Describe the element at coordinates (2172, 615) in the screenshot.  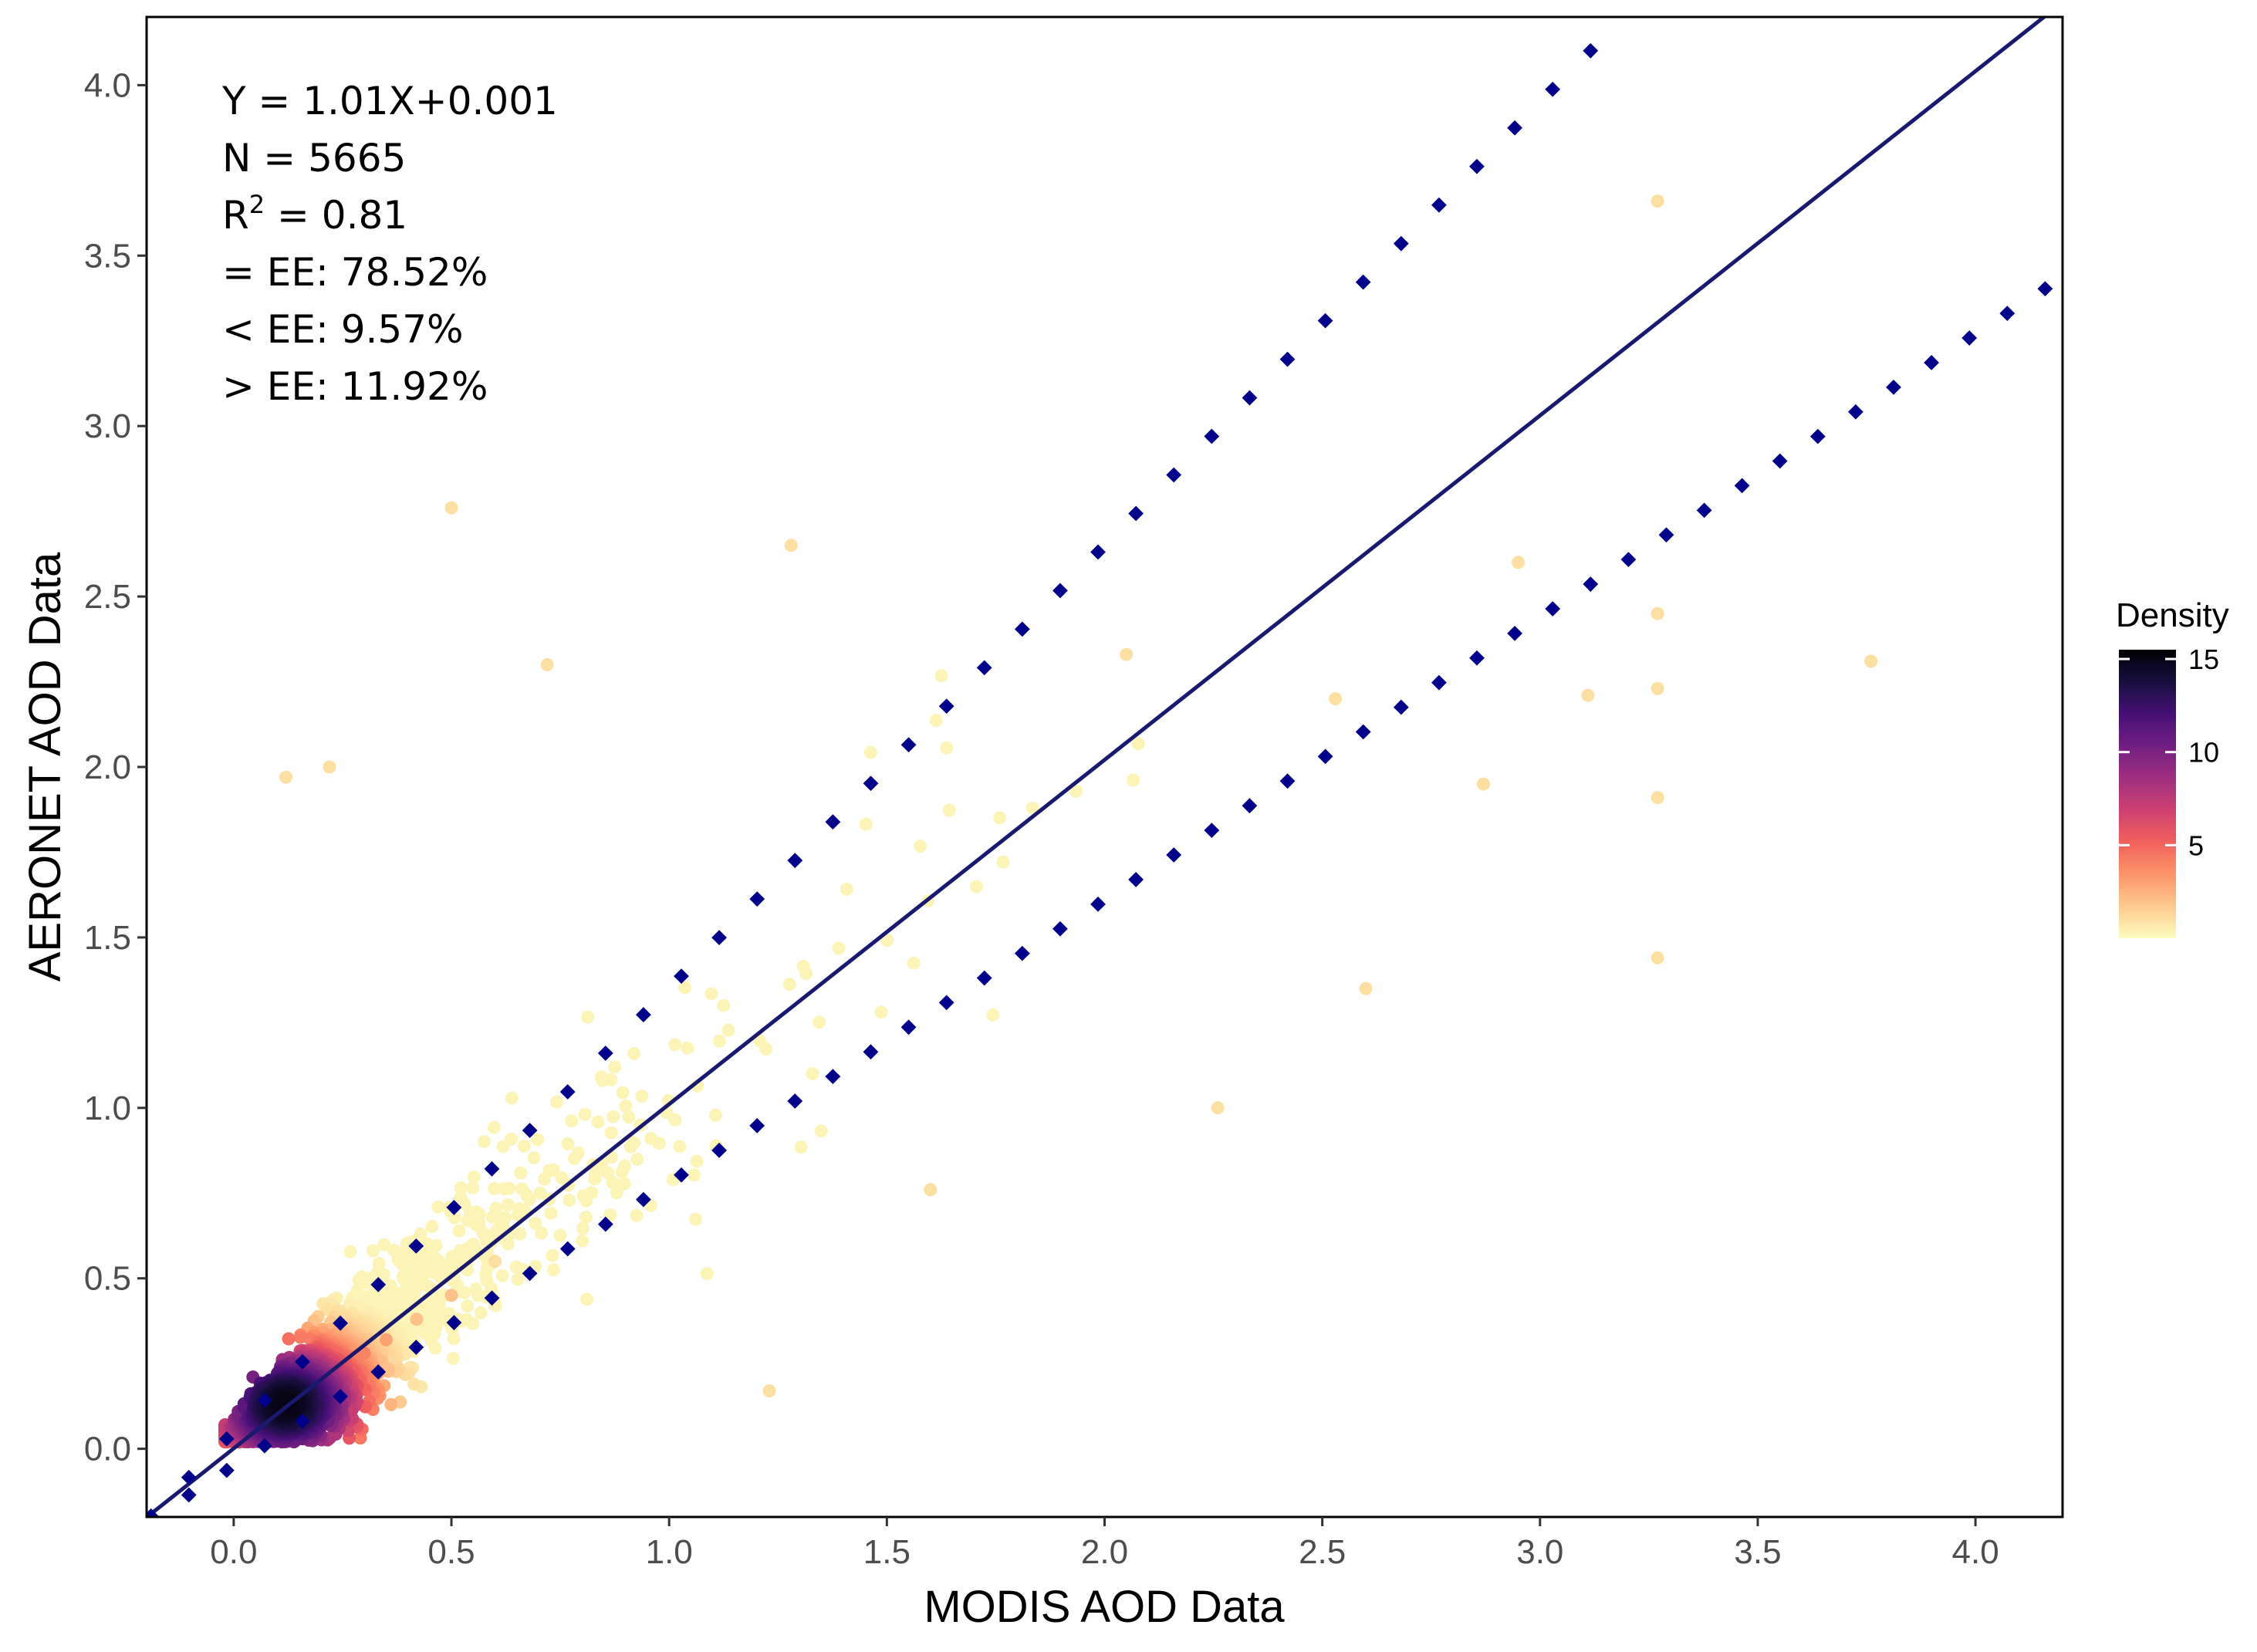
I see `legend-title: Density` at that location.